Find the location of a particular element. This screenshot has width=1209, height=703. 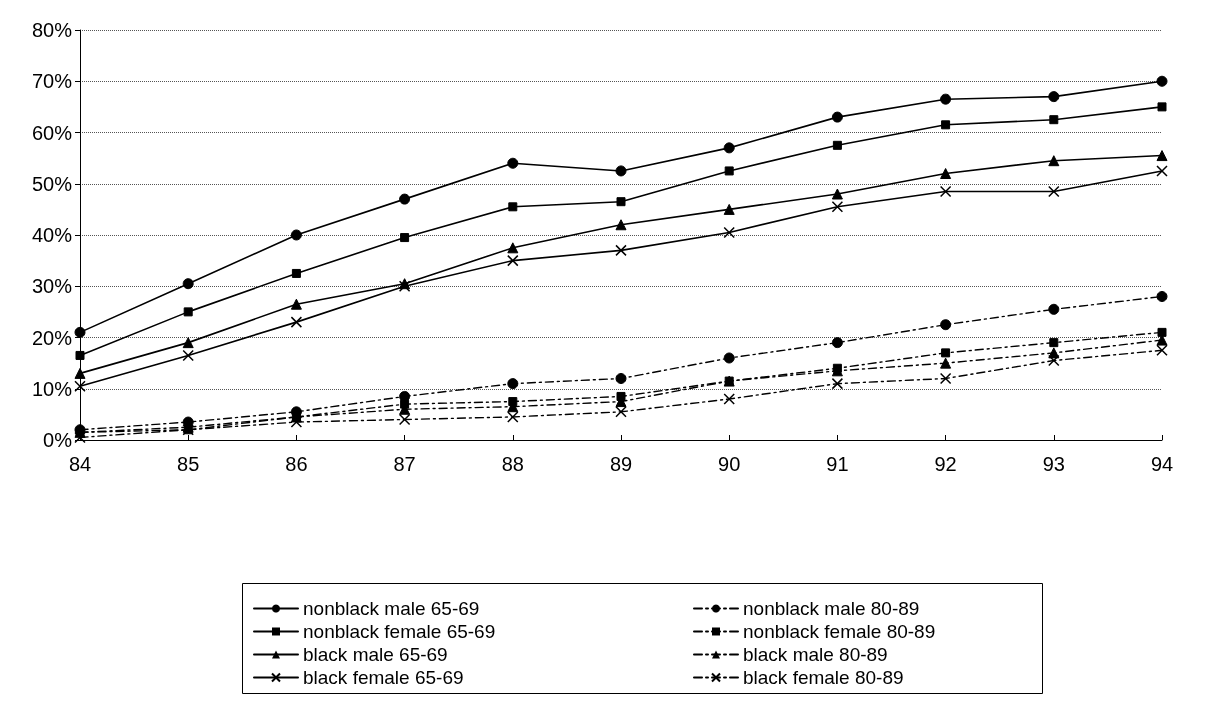

legend-label: nonblack male 80-89 is located at coordinates (831, 608).